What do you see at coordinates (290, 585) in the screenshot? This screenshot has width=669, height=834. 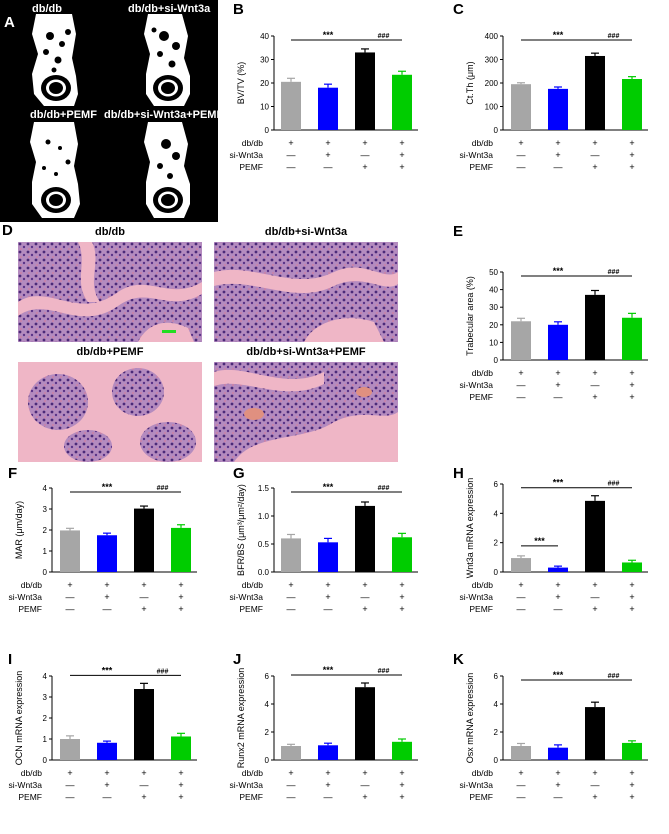 I see `treatment-sign-g-0-0: +` at bounding box center [290, 585].